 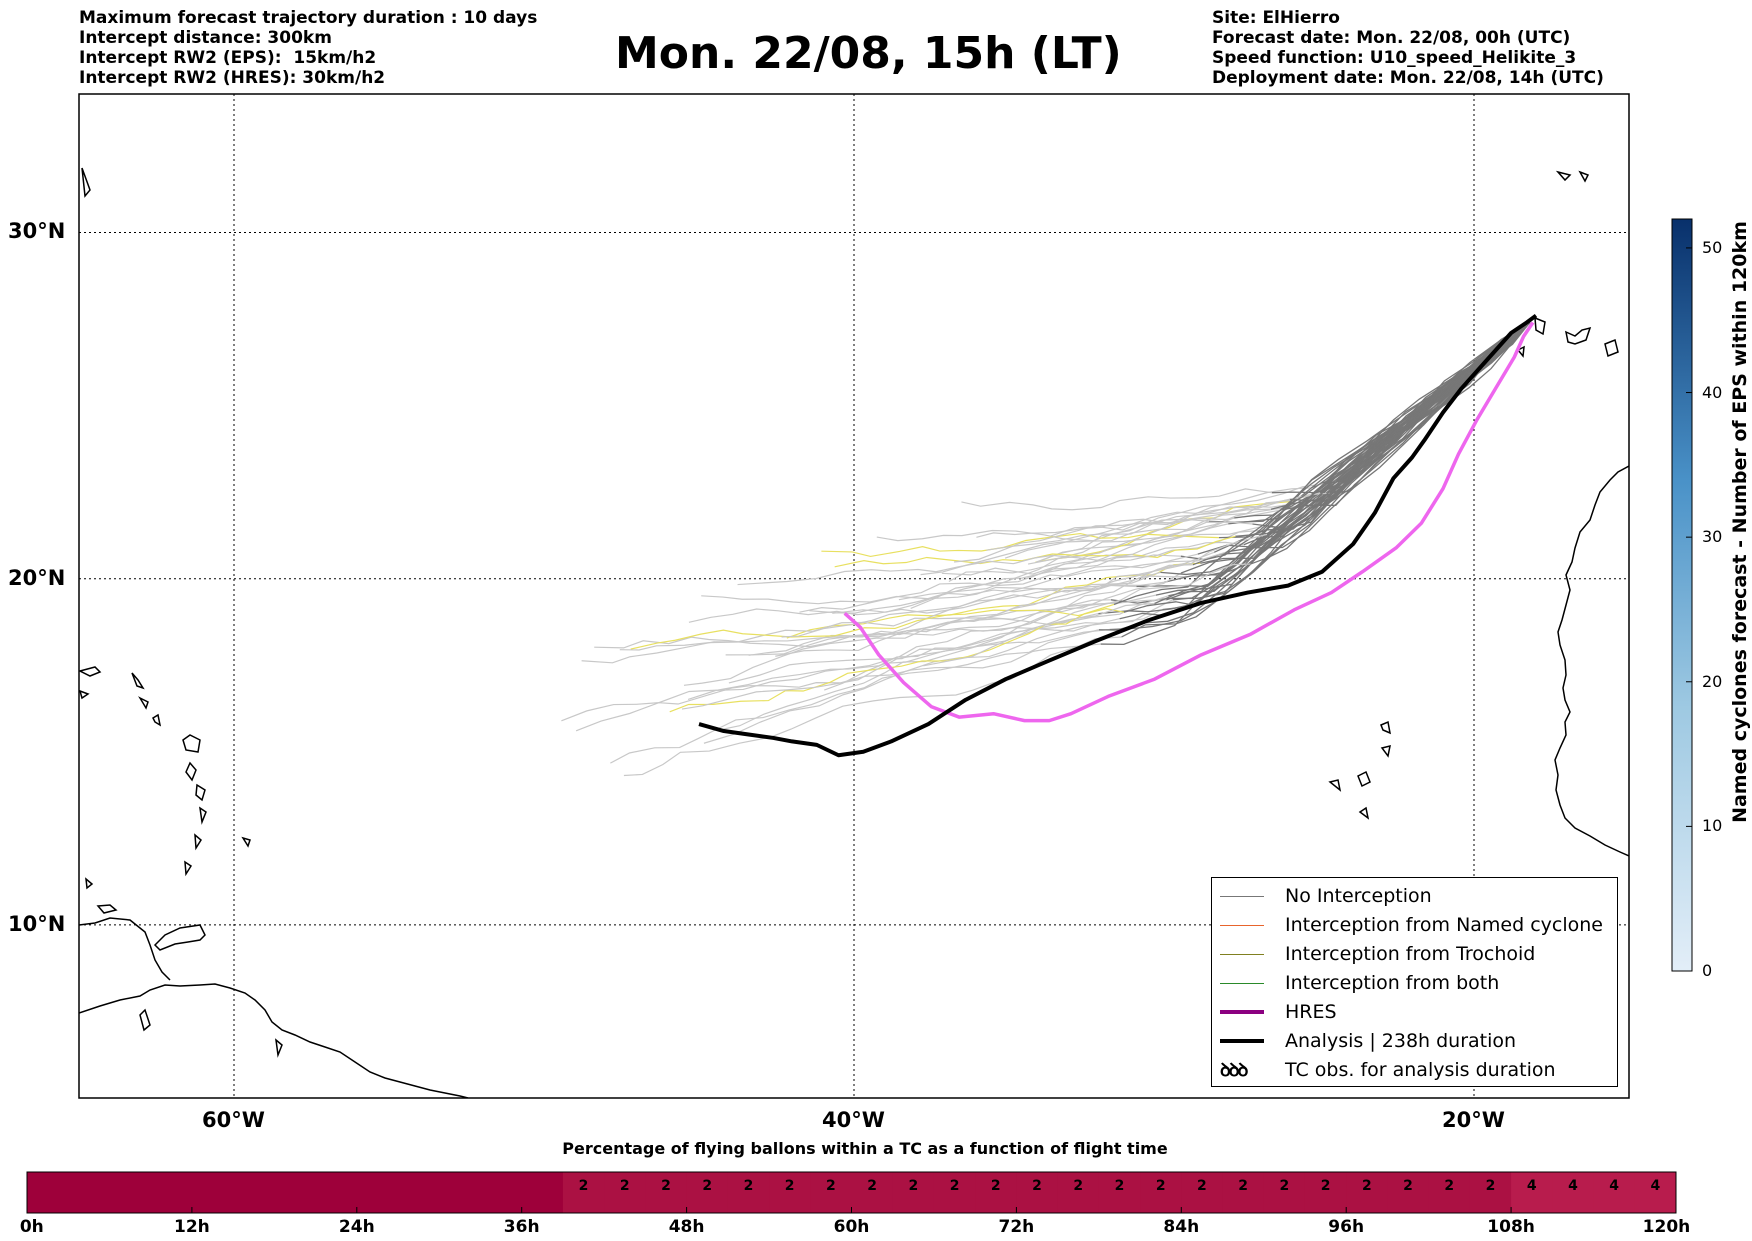 What do you see at coordinates (1707, 970) in the screenshot?
I see `colorbar-tick-label: 0` at bounding box center [1707, 970].